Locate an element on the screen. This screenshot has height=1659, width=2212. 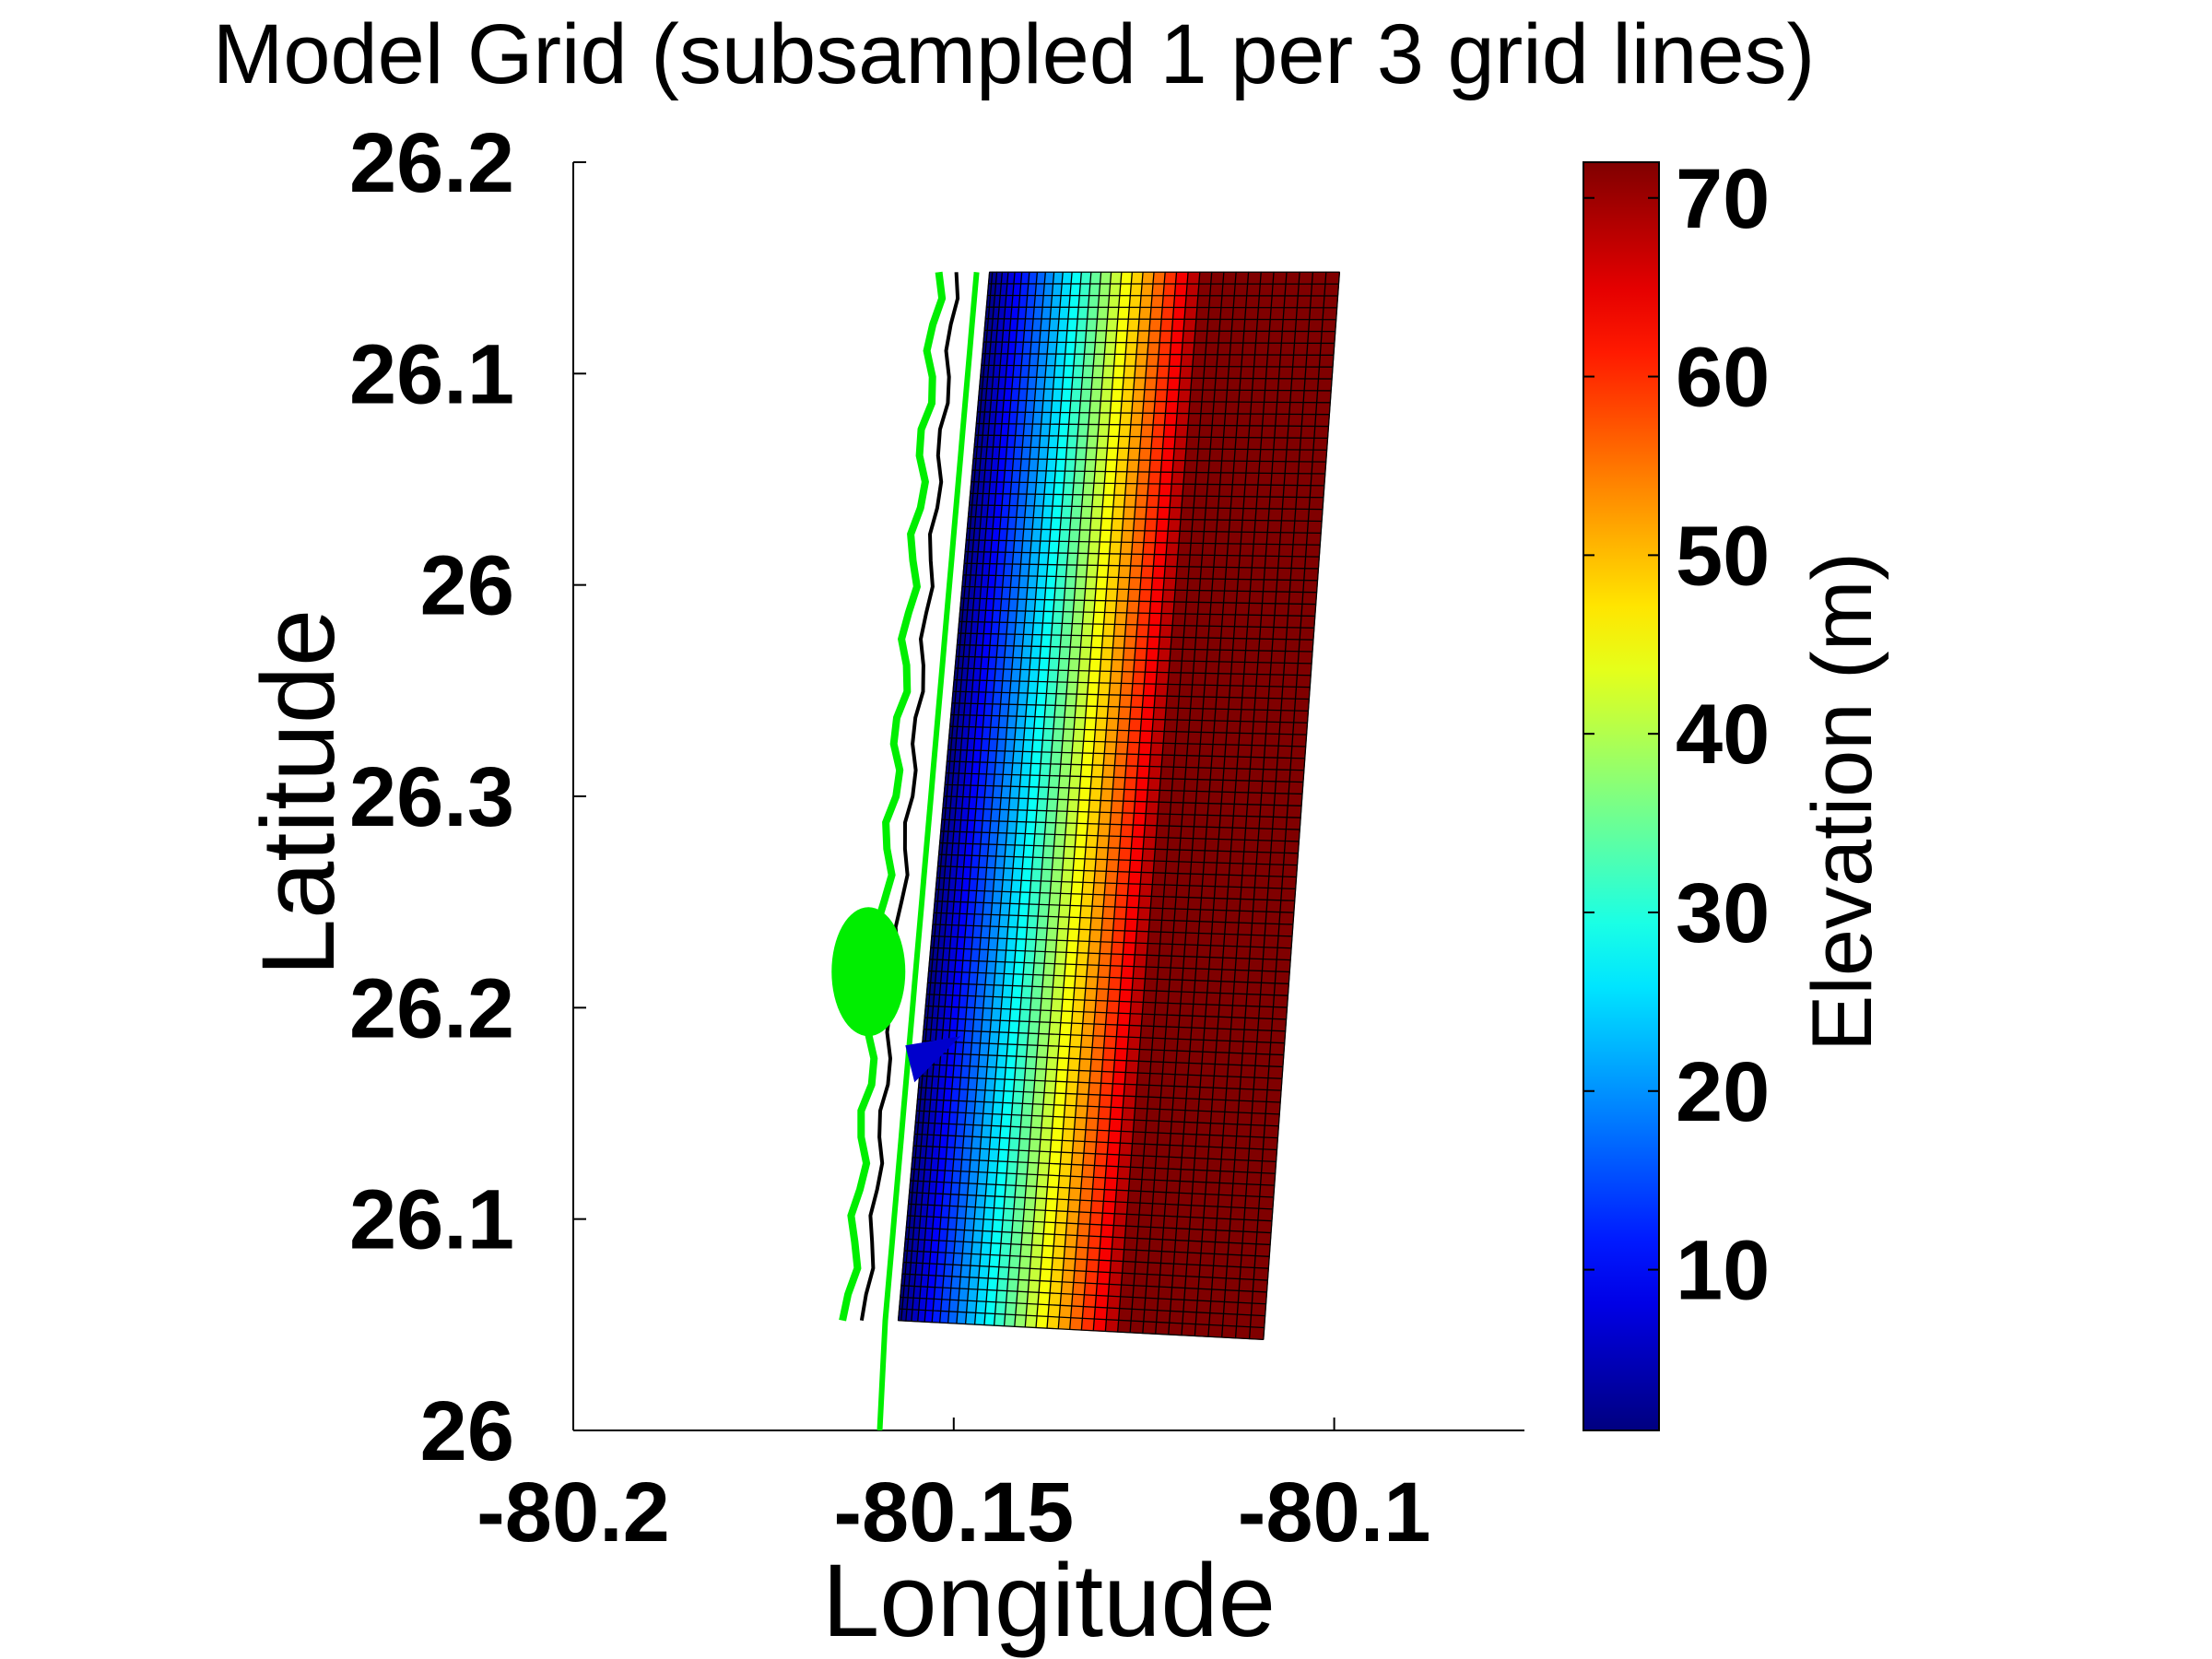
colorbar-tick-label: 50 is located at coordinates (1723, 556).